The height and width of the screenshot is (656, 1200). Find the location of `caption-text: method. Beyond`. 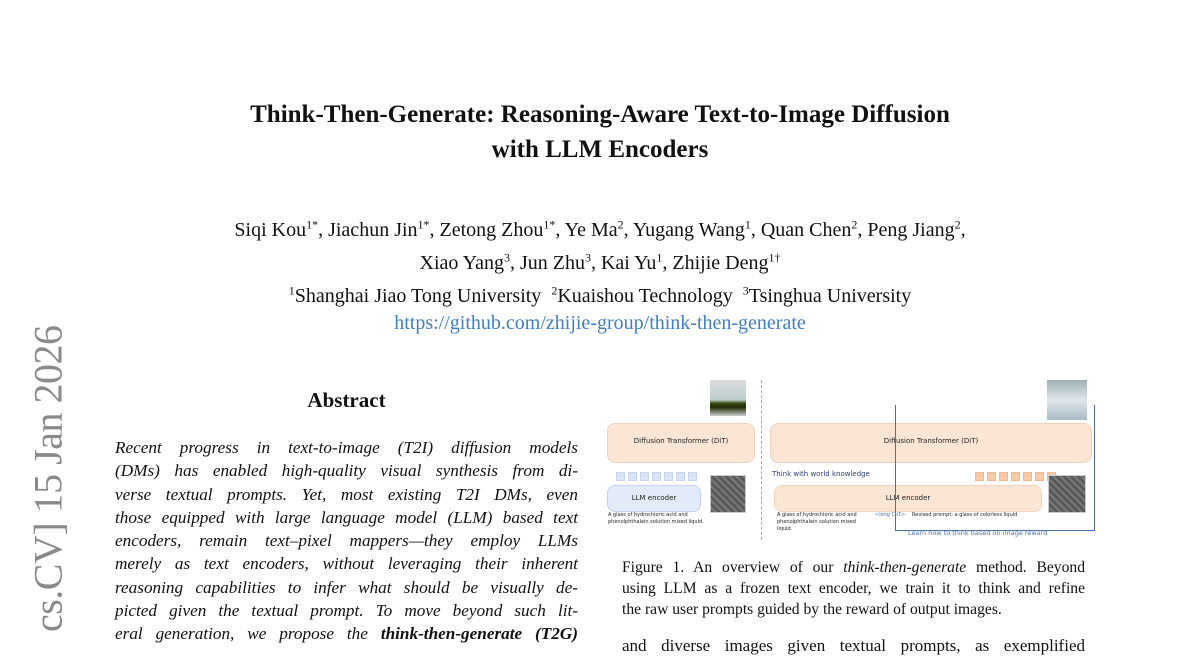

caption-text: method. Beyond is located at coordinates (1025, 567).